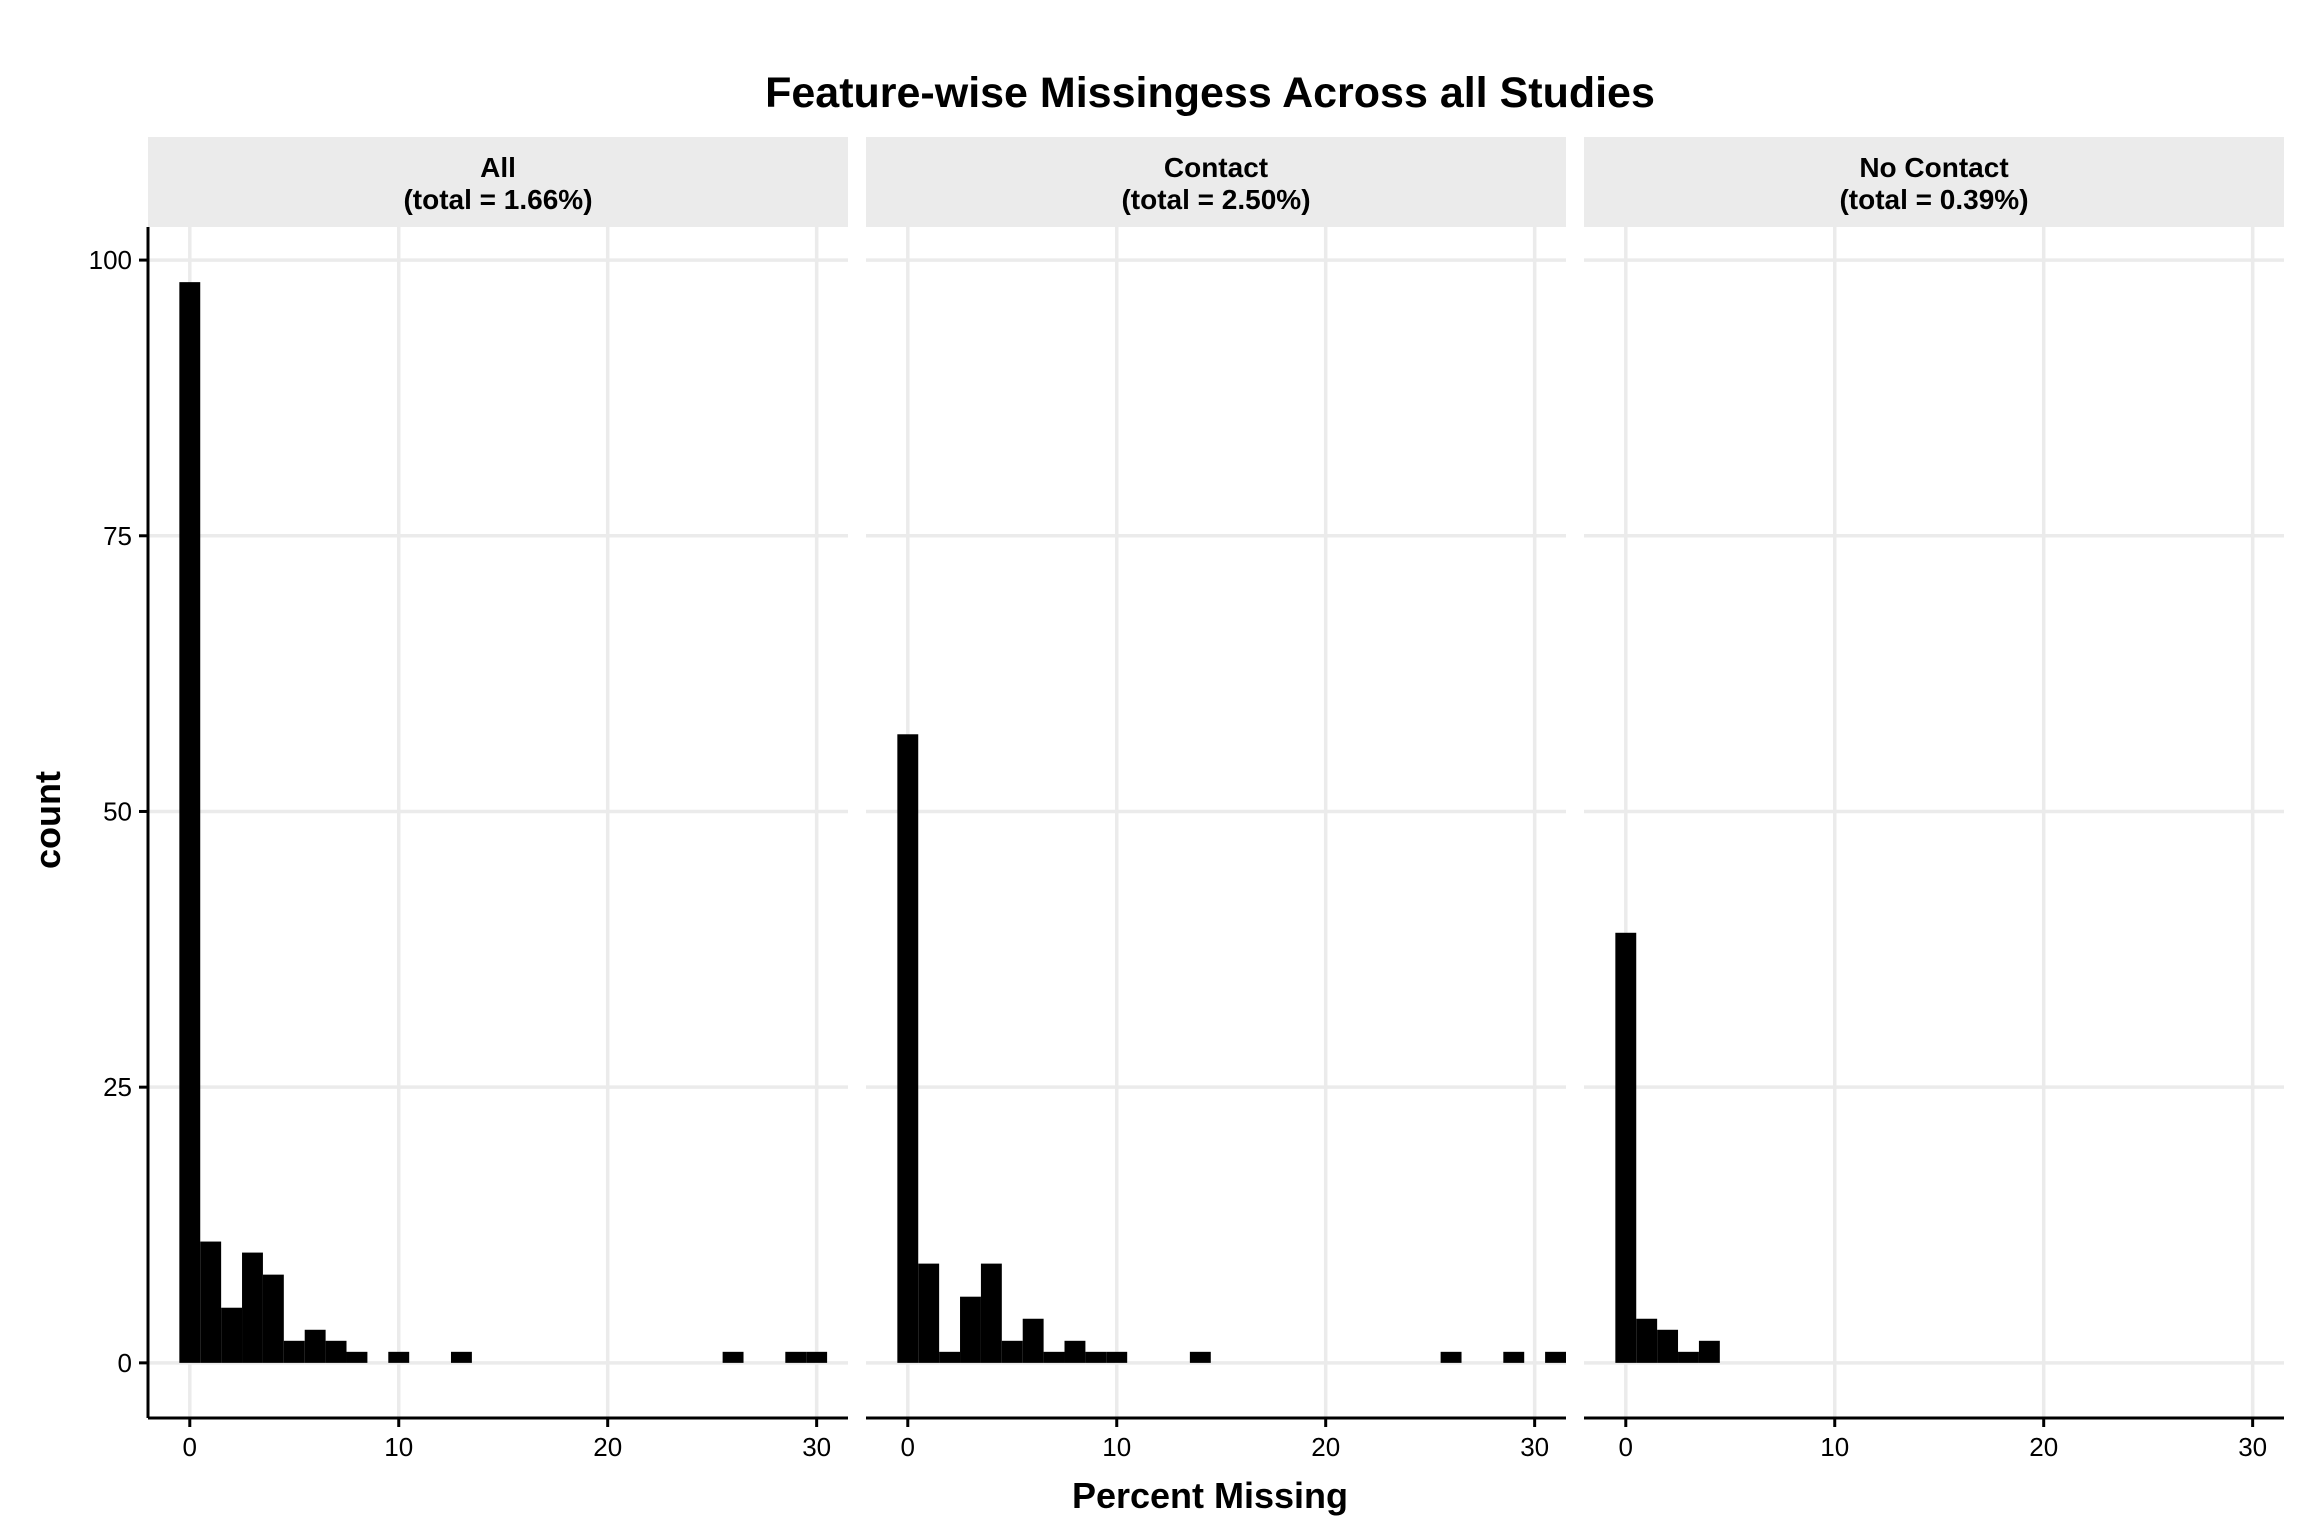 The width and height of the screenshot is (2304, 1536). I want to click on y-axis: 0 25 50 75 100, so click(119, 822).